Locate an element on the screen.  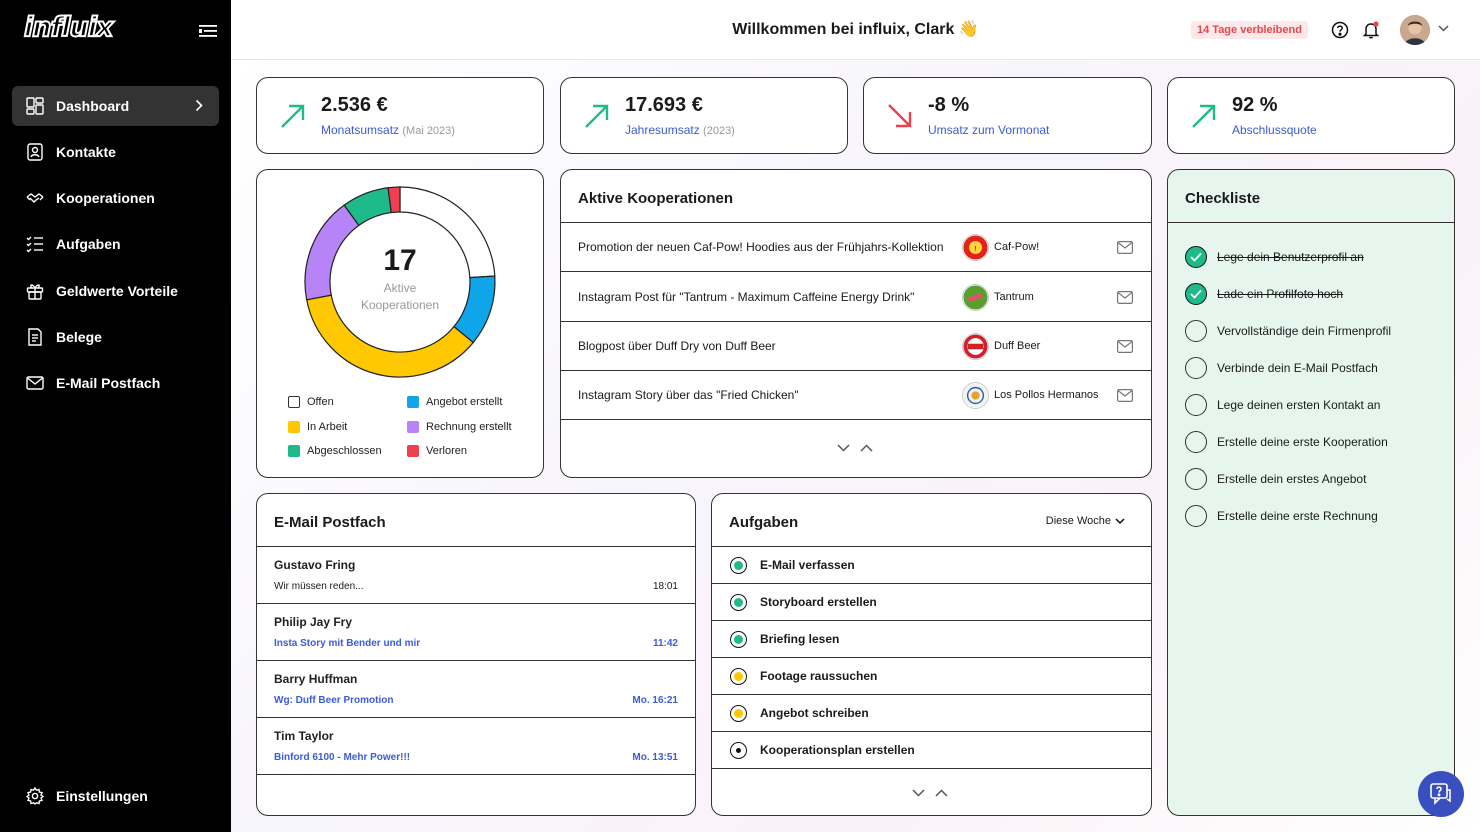
receipt-icon is located at coordinates (35, 337).